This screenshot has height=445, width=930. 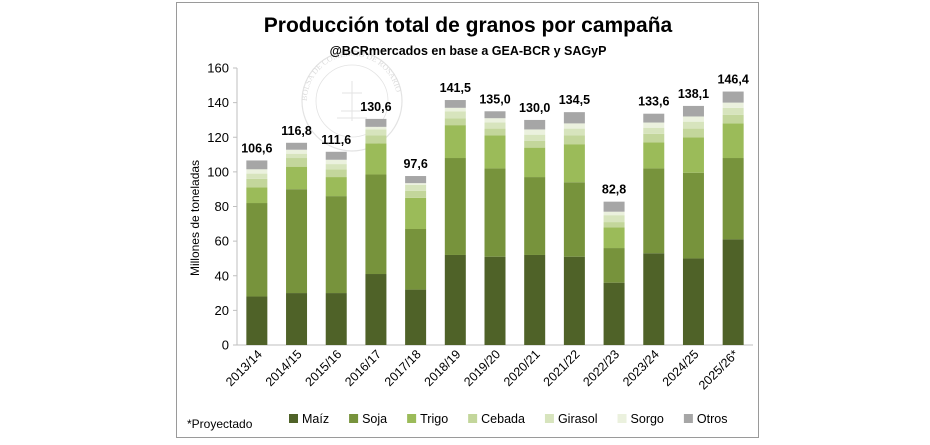 What do you see at coordinates (336, 140) in the screenshot?
I see `total-label: 111,6` at bounding box center [336, 140].